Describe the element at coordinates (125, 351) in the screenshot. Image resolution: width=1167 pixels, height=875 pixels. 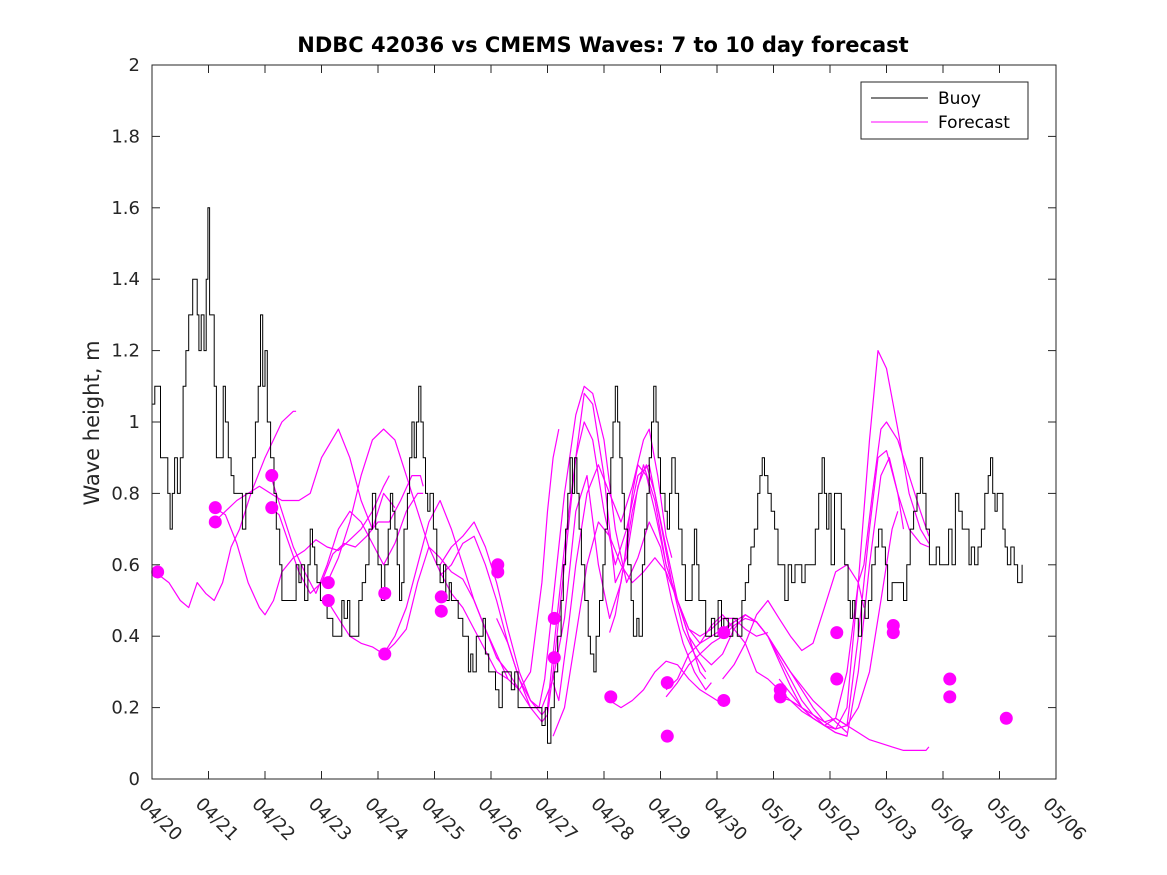
I see `y-tick-label: 1.2` at that location.